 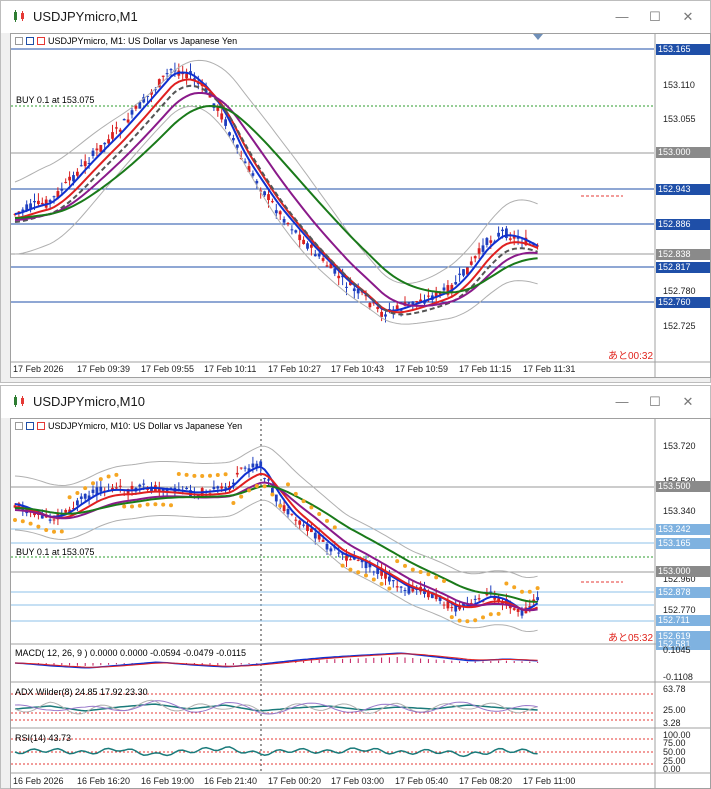 What do you see at coordinates (683, 189) in the screenshot?
I see `price-tag-blue: 152.943` at bounding box center [683, 189].